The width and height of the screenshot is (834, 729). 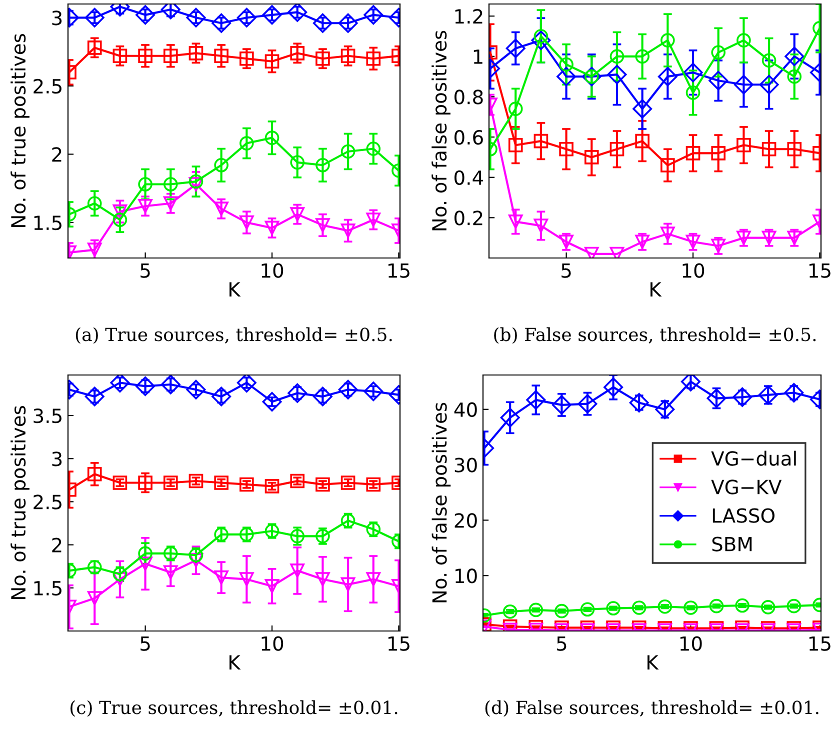 What do you see at coordinates (468, 218) in the screenshot?
I see `y-tick-label: 0.2` at bounding box center [468, 218].